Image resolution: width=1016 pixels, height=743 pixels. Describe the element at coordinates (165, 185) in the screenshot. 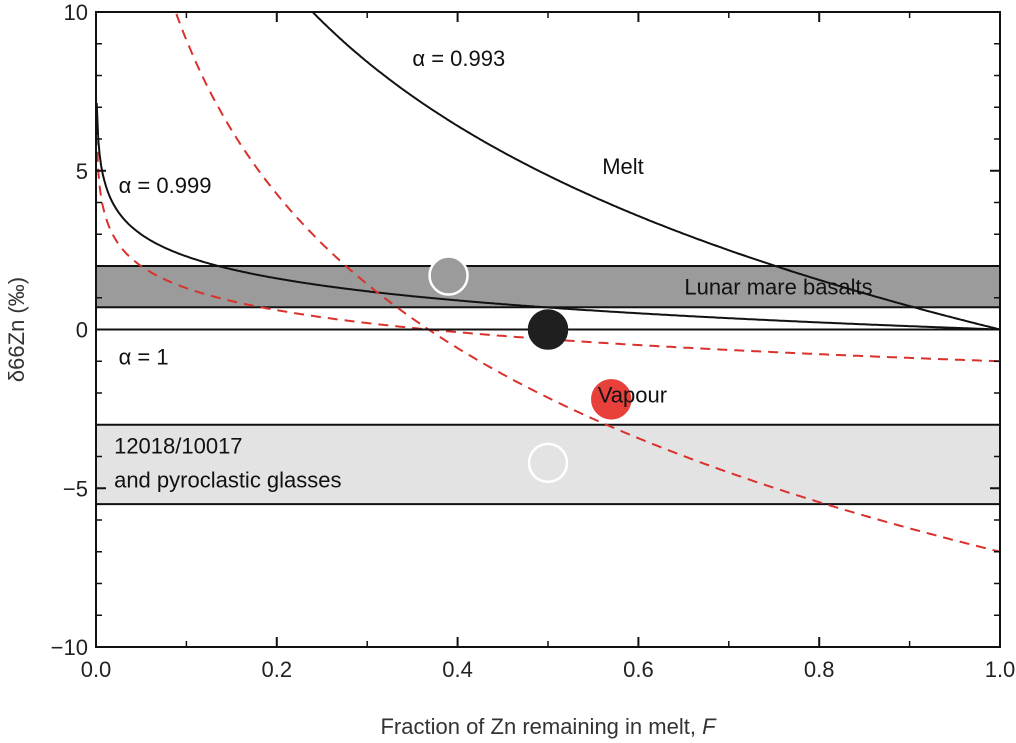

I see `annotation-1: α = 0.999` at that location.